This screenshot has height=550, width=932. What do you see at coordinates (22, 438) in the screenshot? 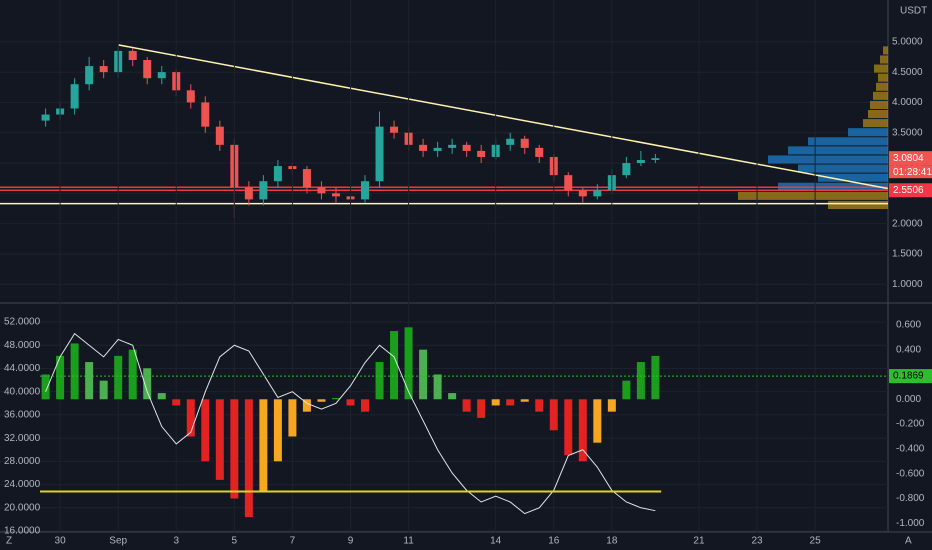
I see `y-tick-label: 32.0000` at bounding box center [22, 438].